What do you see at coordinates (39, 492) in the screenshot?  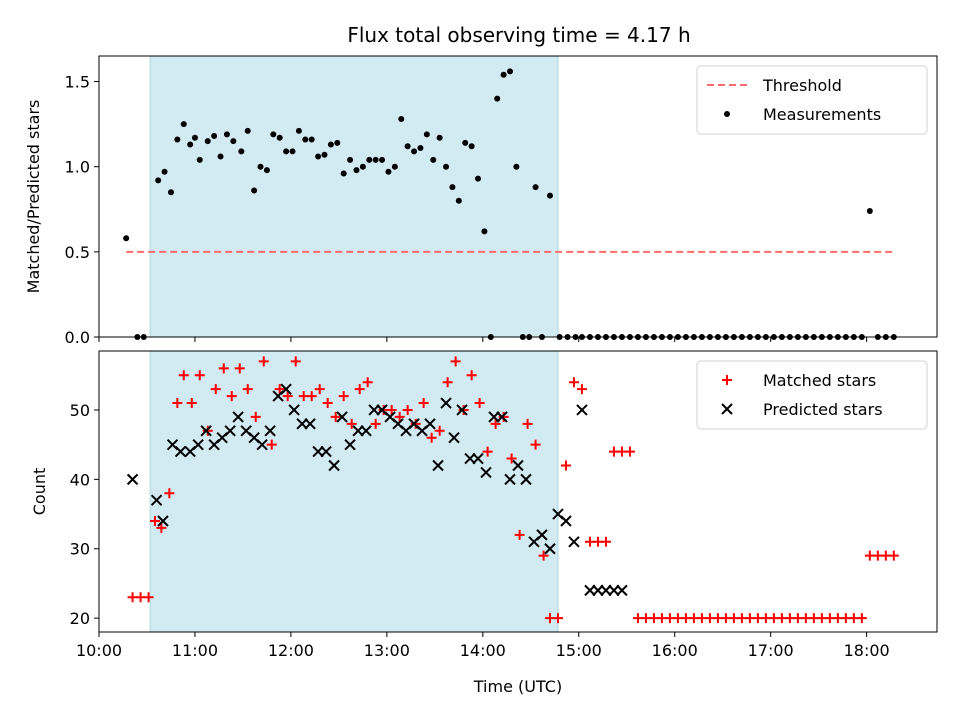 I see `y-axis-label: Count` at bounding box center [39, 492].